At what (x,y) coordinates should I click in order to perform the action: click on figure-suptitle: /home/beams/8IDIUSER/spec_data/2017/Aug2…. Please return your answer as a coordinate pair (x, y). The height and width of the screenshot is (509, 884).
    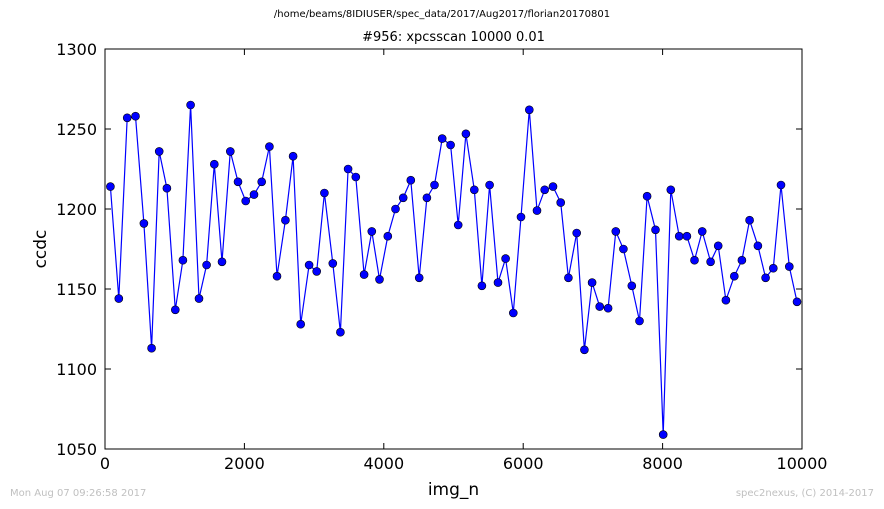
    Looking at the image, I should click on (442, 14).